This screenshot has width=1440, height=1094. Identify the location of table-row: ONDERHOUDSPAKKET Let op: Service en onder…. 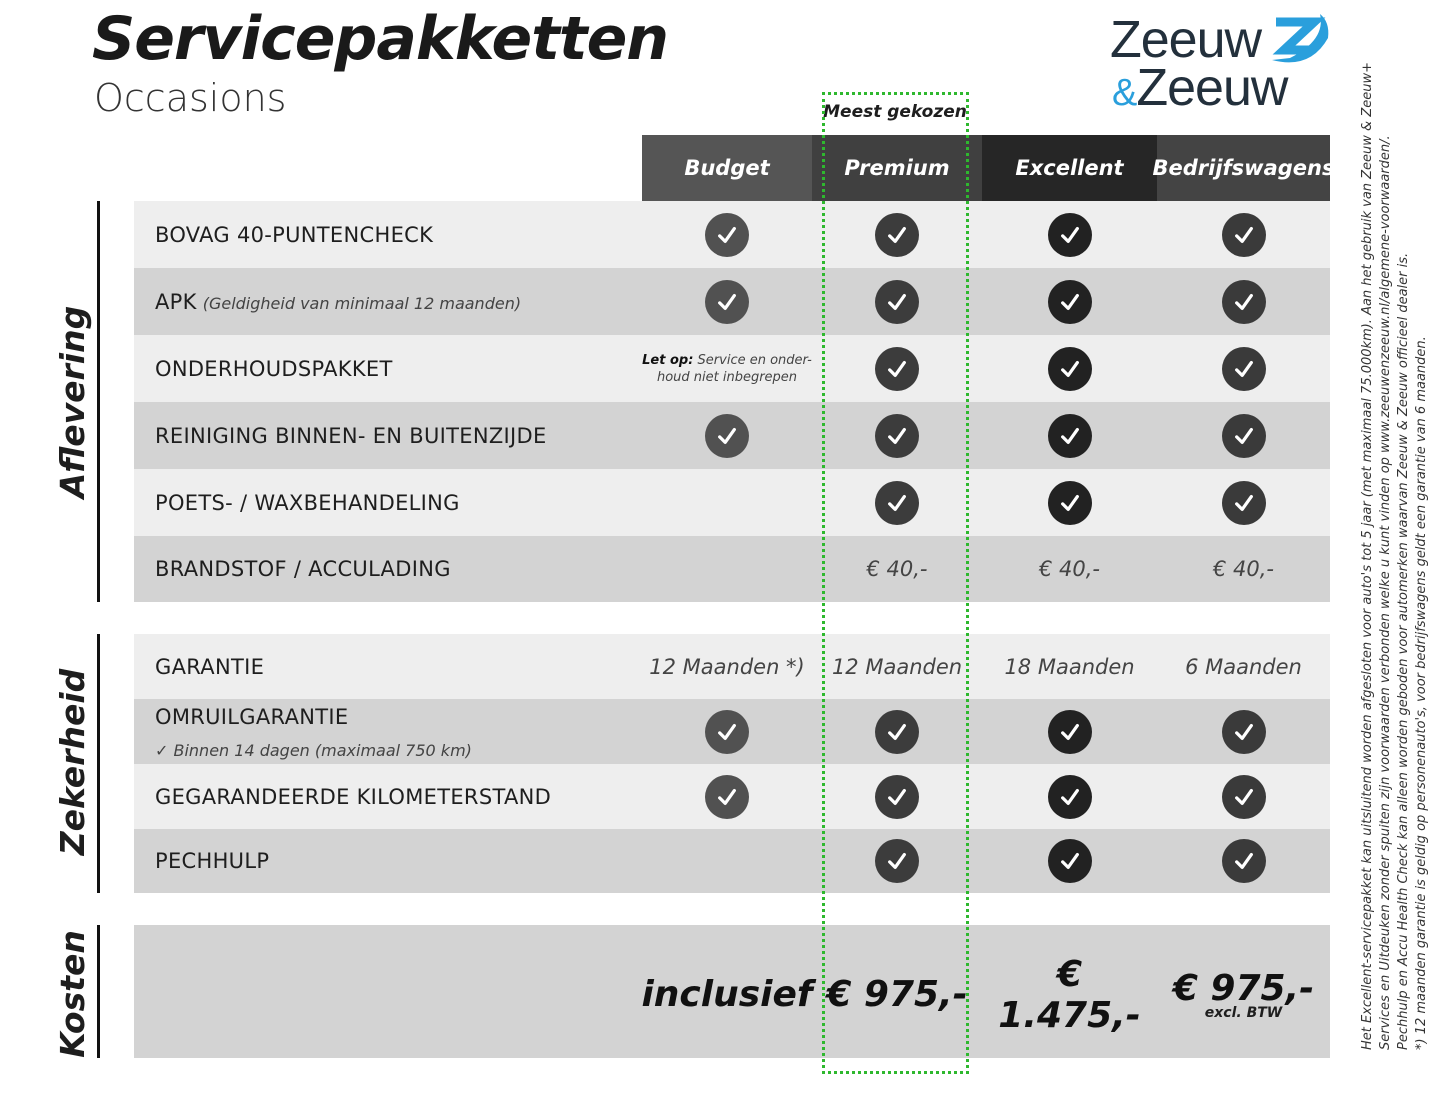
(732, 368).